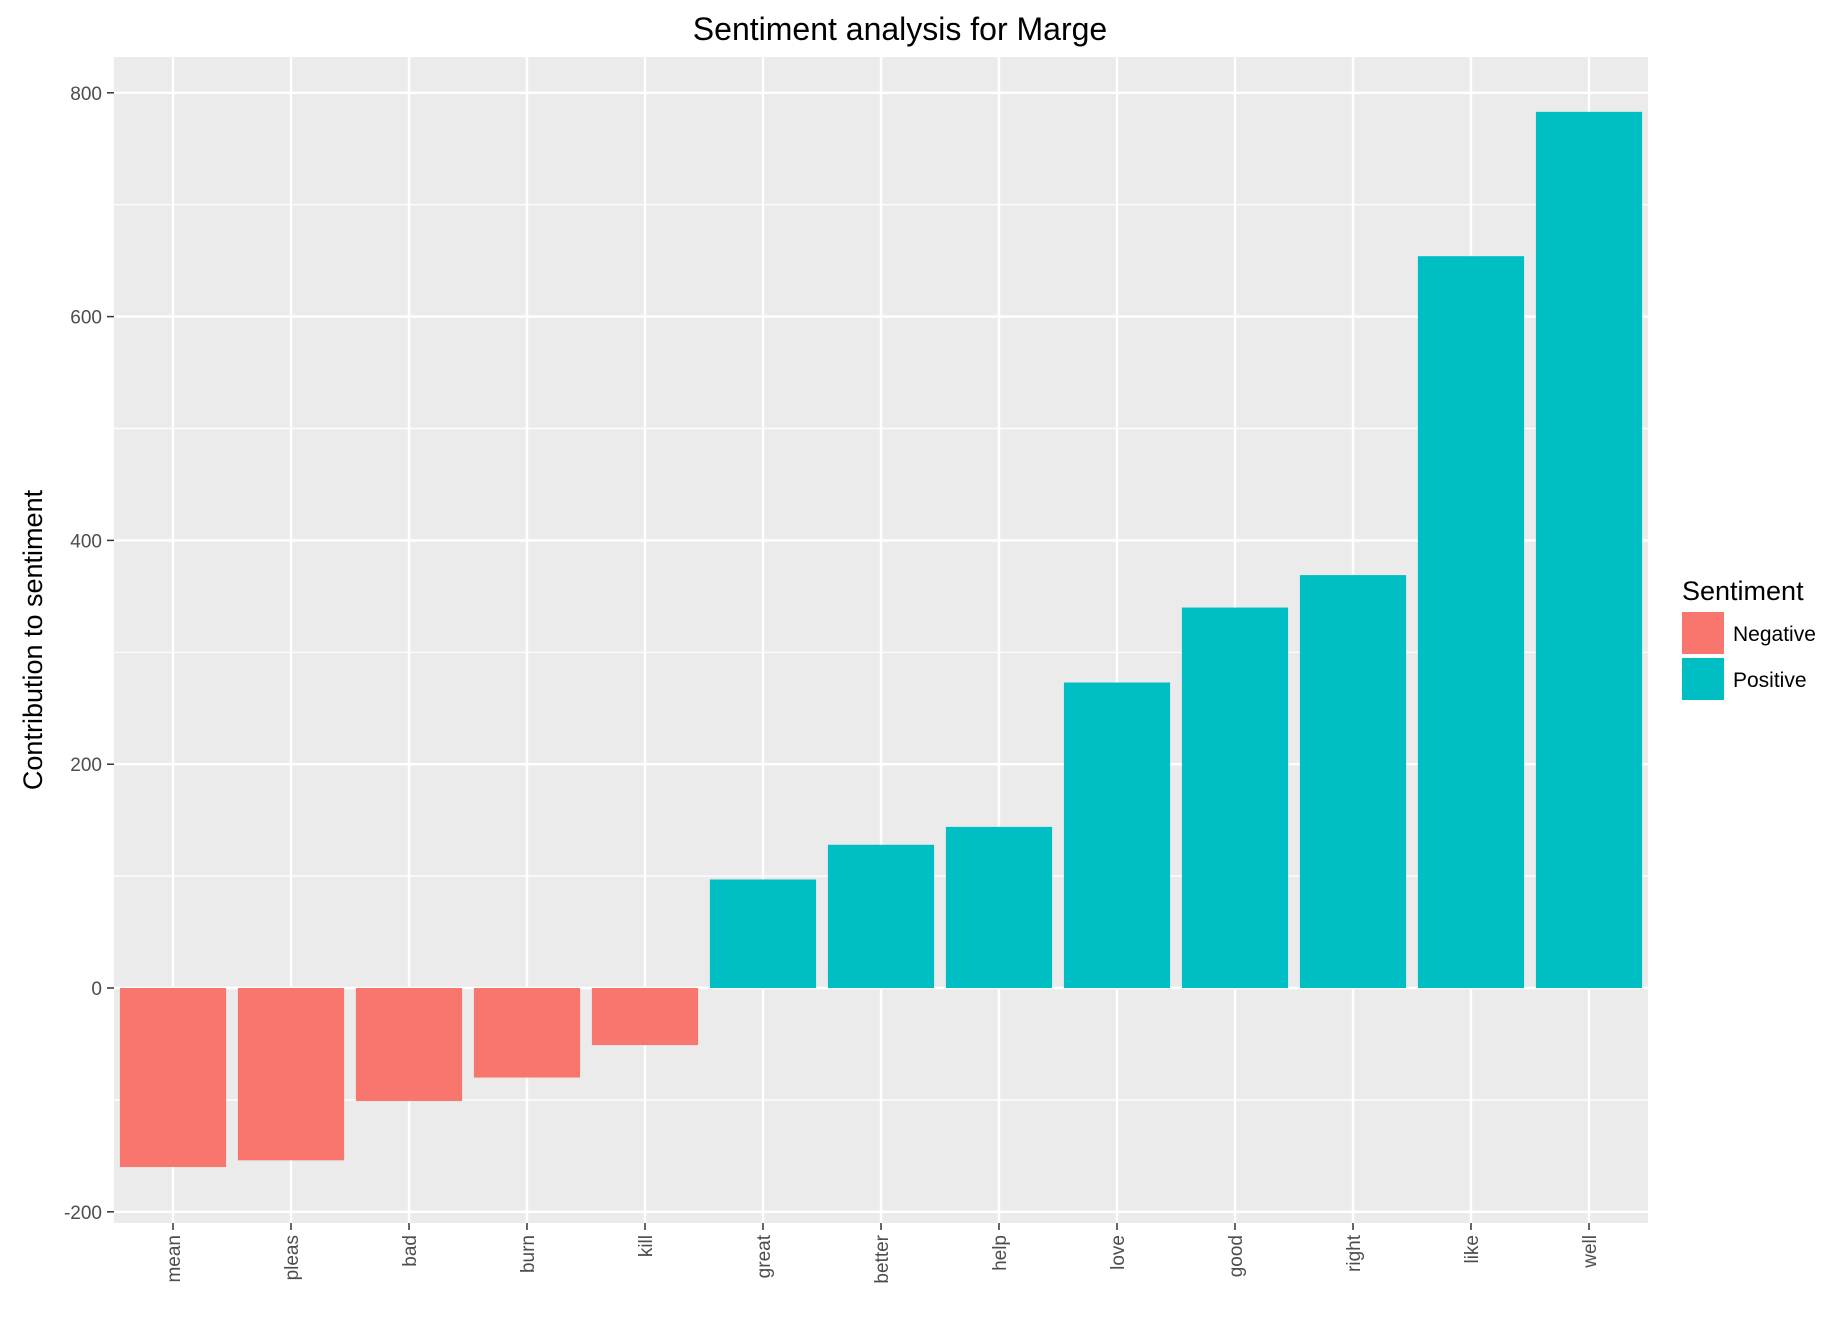 The height and width of the screenshot is (1325, 1838). Describe the element at coordinates (291, 1074) in the screenshot. I see `bar-pleas` at that location.